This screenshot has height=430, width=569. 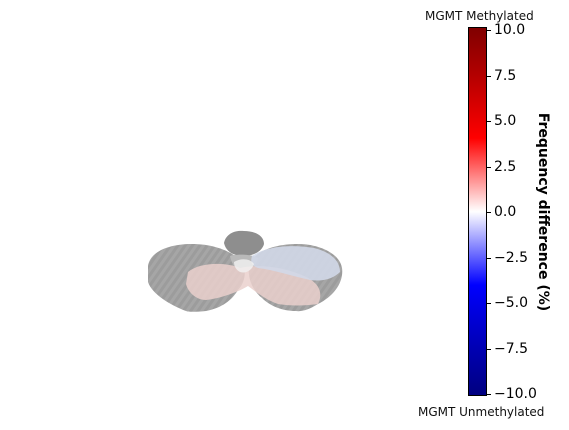 What do you see at coordinates (515, 394) in the screenshot?
I see `tick-label: −10.0` at bounding box center [515, 394].